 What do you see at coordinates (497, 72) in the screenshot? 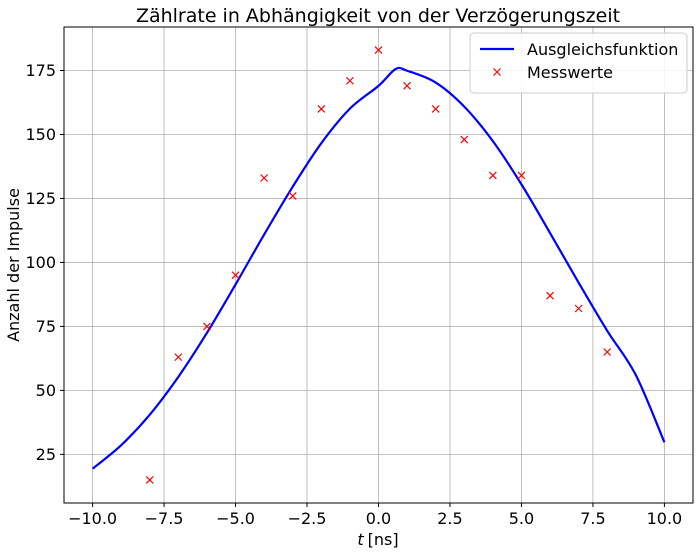
I see `legend-marker-swatch` at bounding box center [497, 72].